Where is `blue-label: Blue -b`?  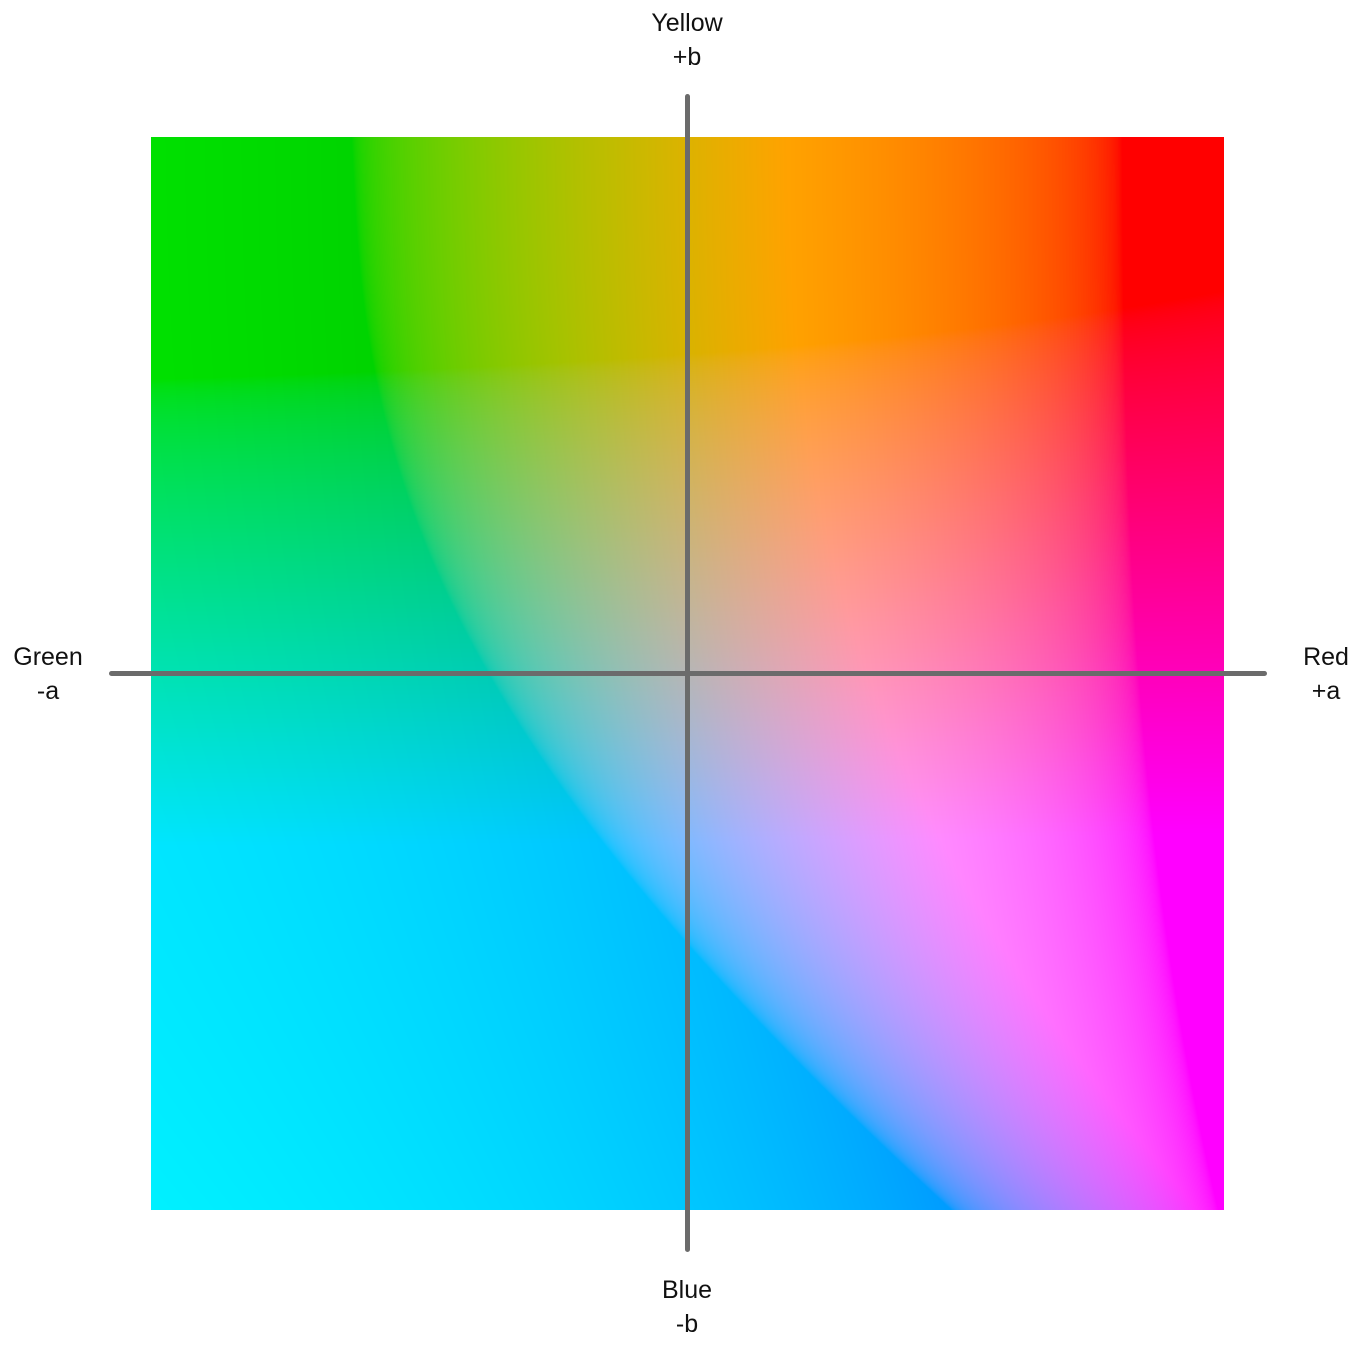 blue-label: Blue -b is located at coordinates (687, 1307).